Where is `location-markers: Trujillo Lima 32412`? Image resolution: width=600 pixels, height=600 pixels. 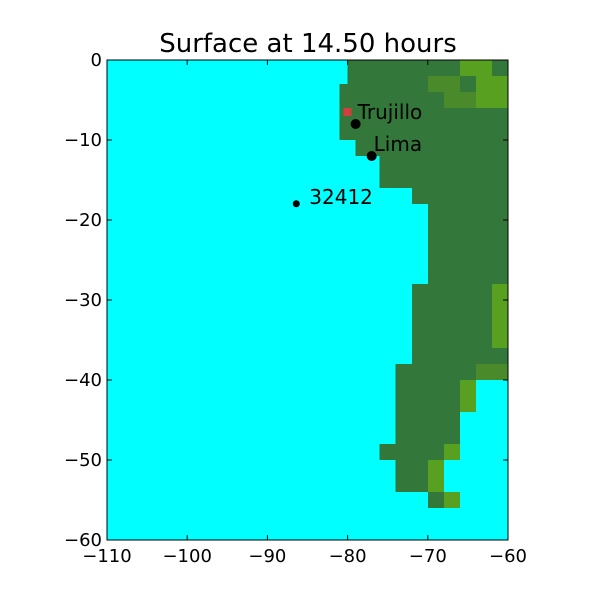
location-markers: Trujillo Lima 32412 is located at coordinates (357, 154).